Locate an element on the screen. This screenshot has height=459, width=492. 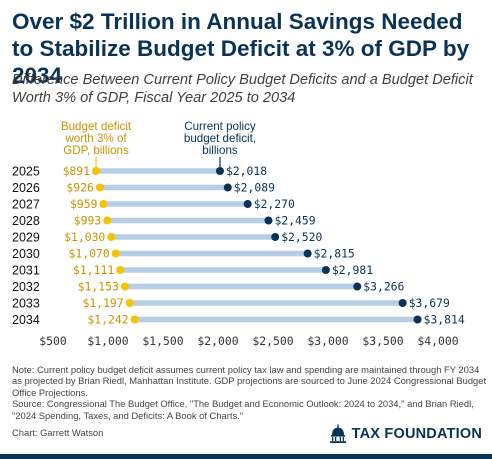
gdp-target-value-label: $993 is located at coordinates (87, 221).